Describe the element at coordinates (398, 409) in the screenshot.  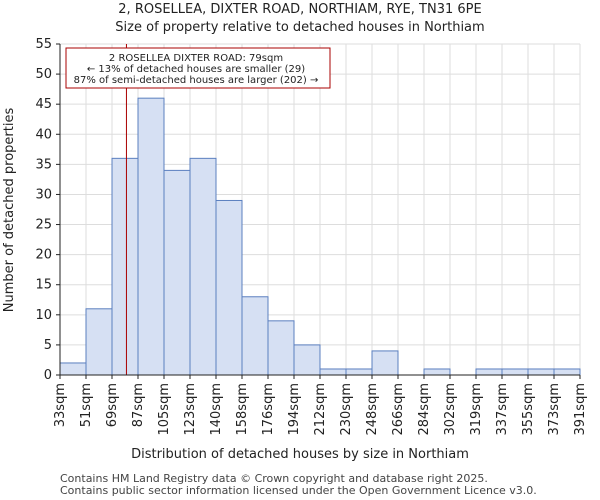
I see `x-tick-label: 266sqm` at that location.